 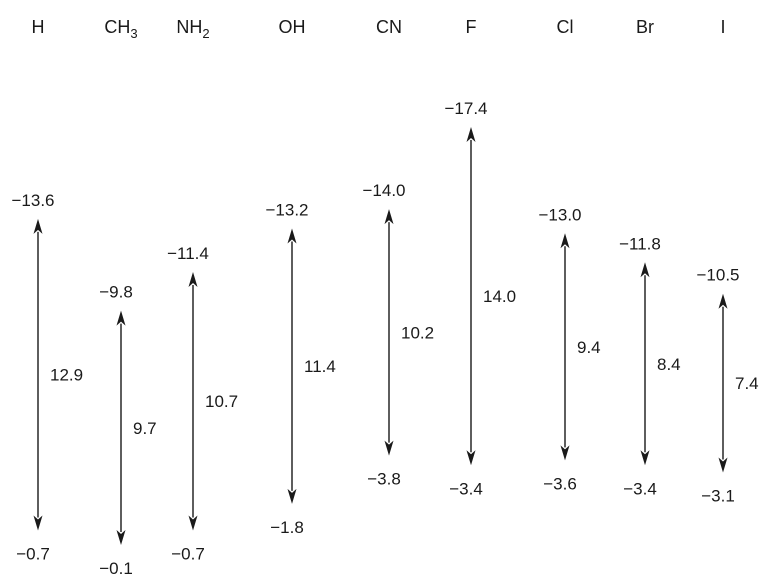 I want to click on bottom-value-label: −0.1, so click(x=116, y=568).